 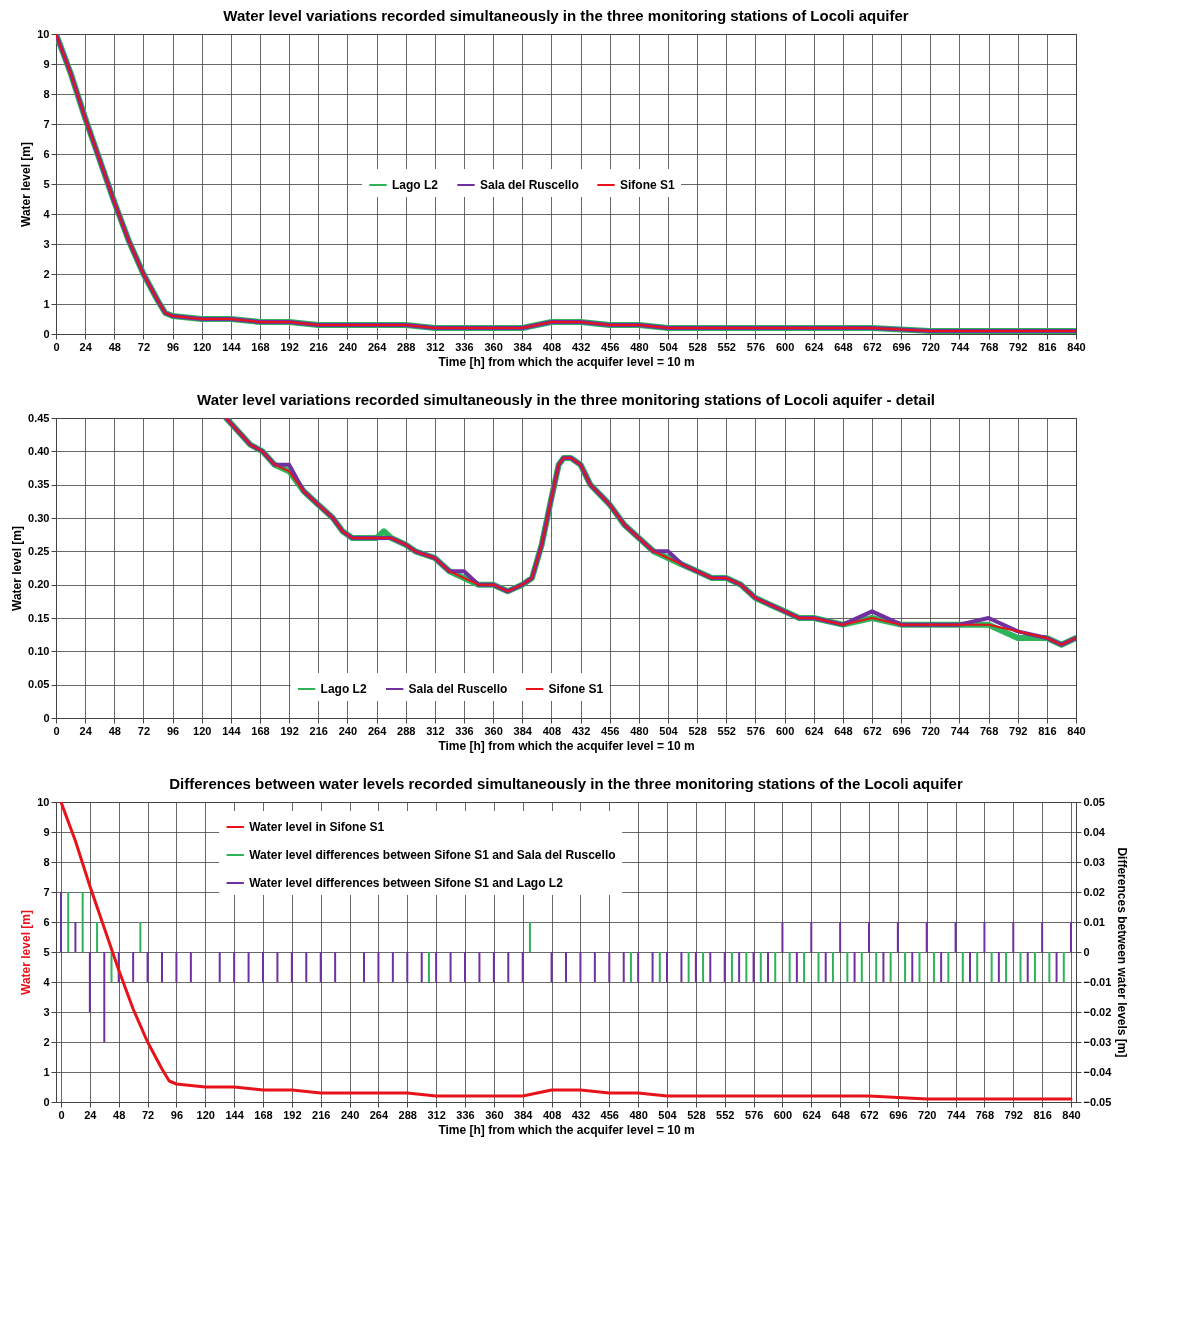 I want to click on y-tick-label: 0.30, so click(x=39, y=517).